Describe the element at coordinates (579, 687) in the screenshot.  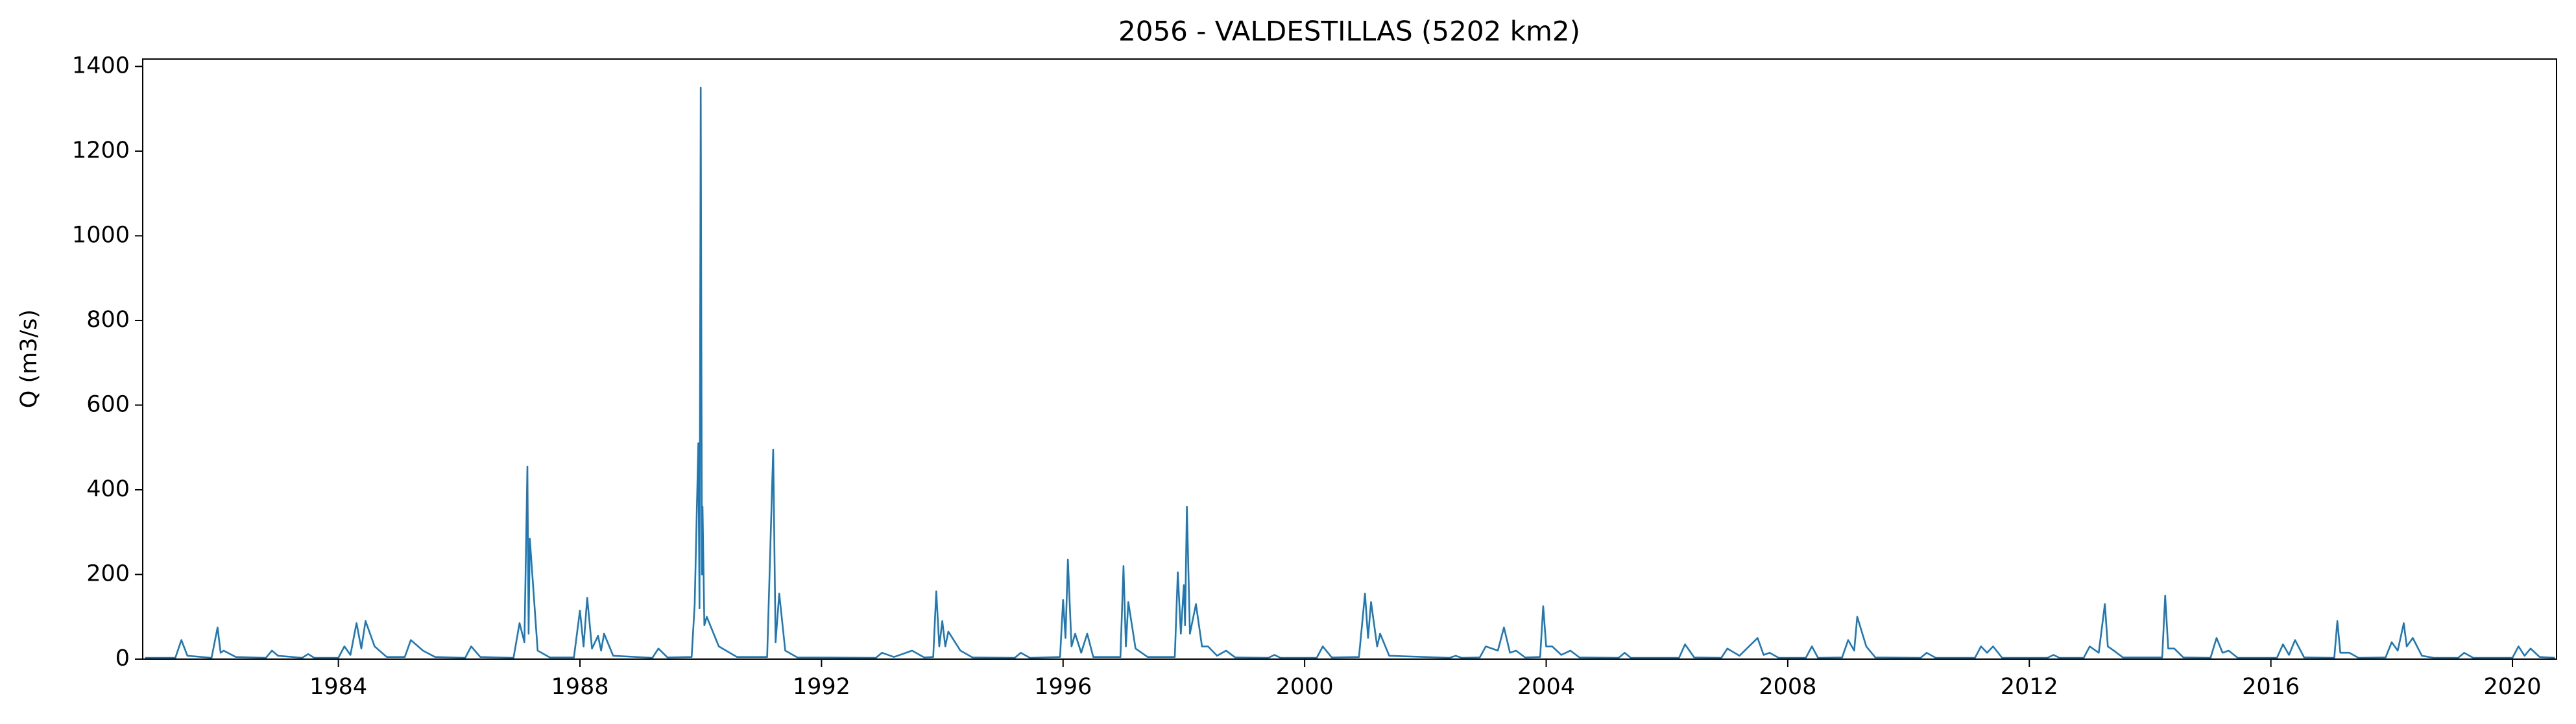
I see `x-tick-label: 1988` at that location.